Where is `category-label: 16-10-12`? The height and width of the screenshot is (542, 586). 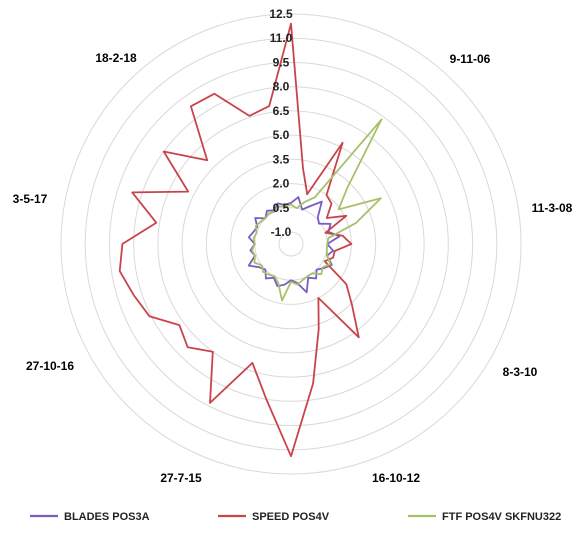 category-label: 16-10-12 is located at coordinates (396, 478).